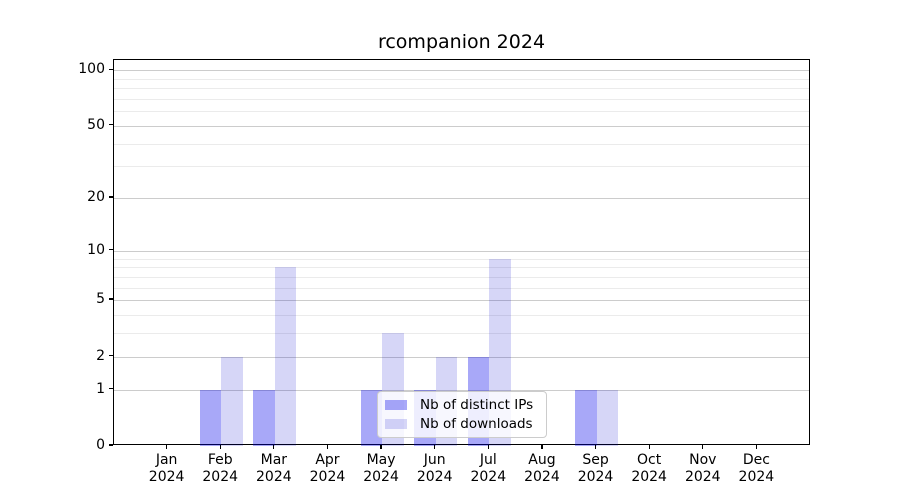  Describe the element at coordinates (96, 124) in the screenshot. I see `y-tick-label: 50` at that location.